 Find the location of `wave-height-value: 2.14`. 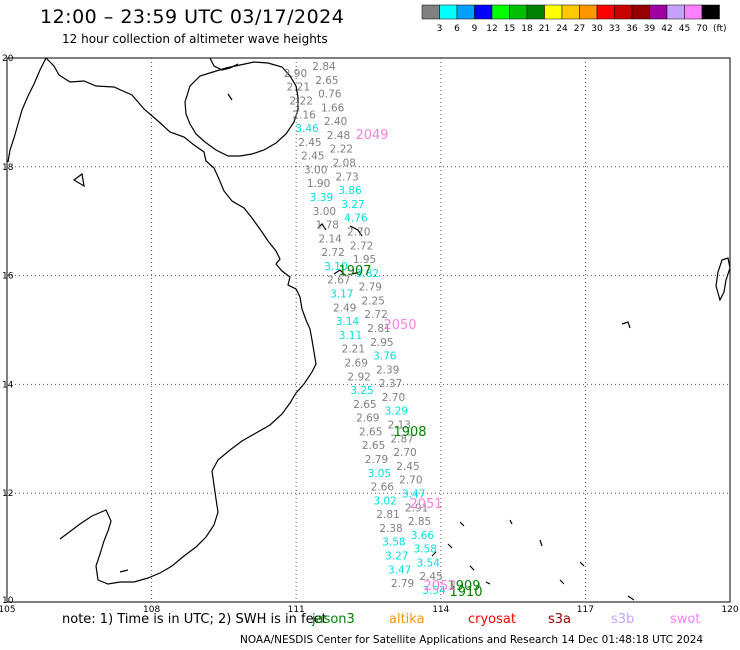

wave-height-value: 2.14 is located at coordinates (330, 239).